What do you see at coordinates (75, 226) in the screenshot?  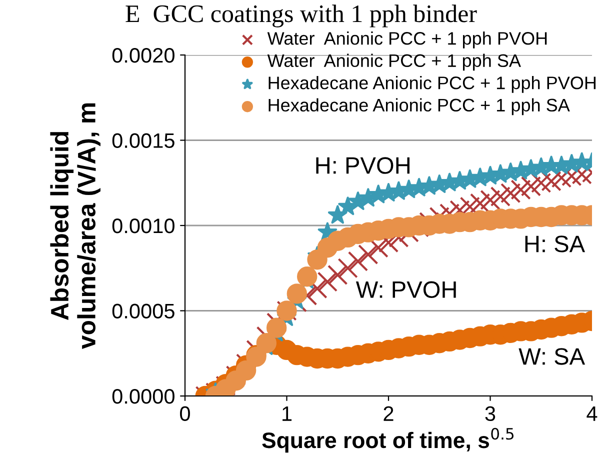 I see `y-axis-title: Absorbed liquid volume/area (V/A), m` at bounding box center [75, 226].